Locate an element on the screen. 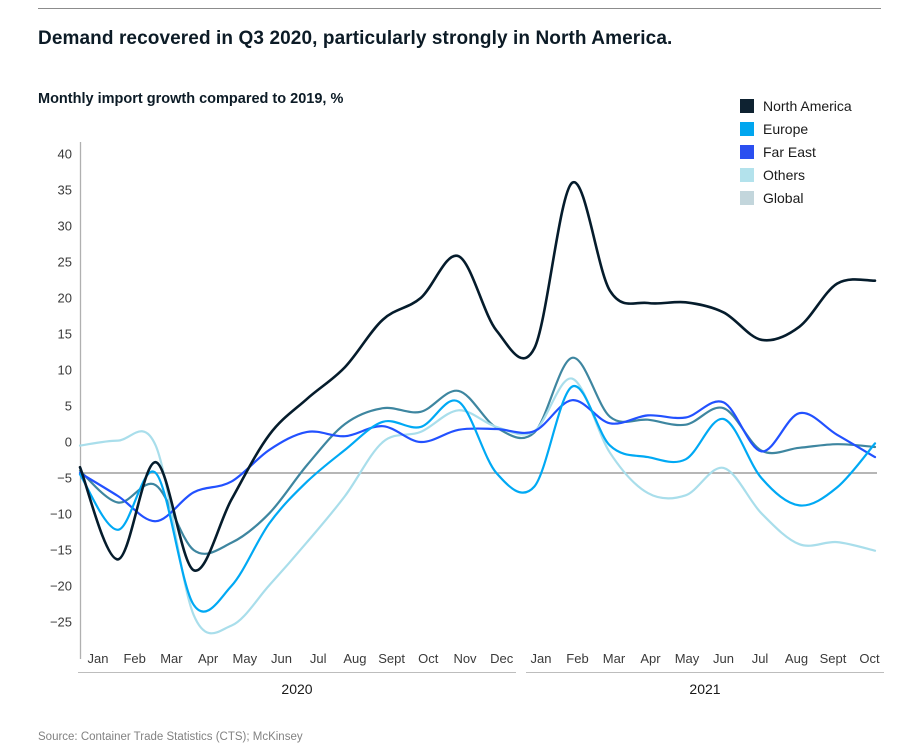 The image size is (919, 756). y-tick-label: −15 is located at coordinates (61, 550).